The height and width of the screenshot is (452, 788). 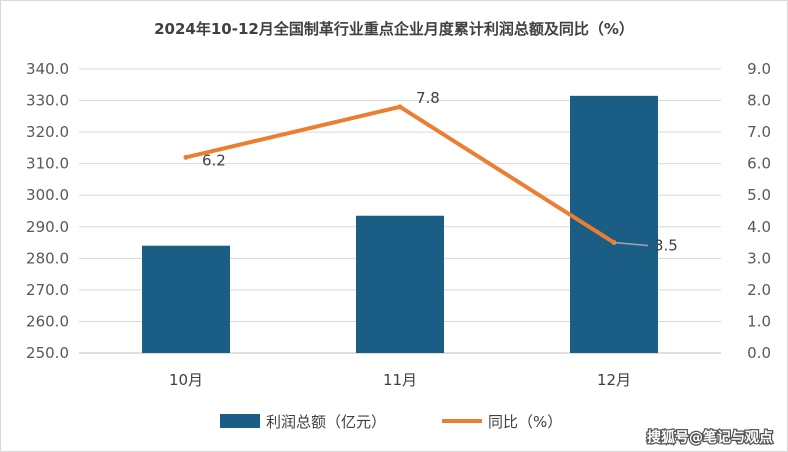 What do you see at coordinates (400, 284) in the screenshot?
I see `bar-11月` at bounding box center [400, 284].